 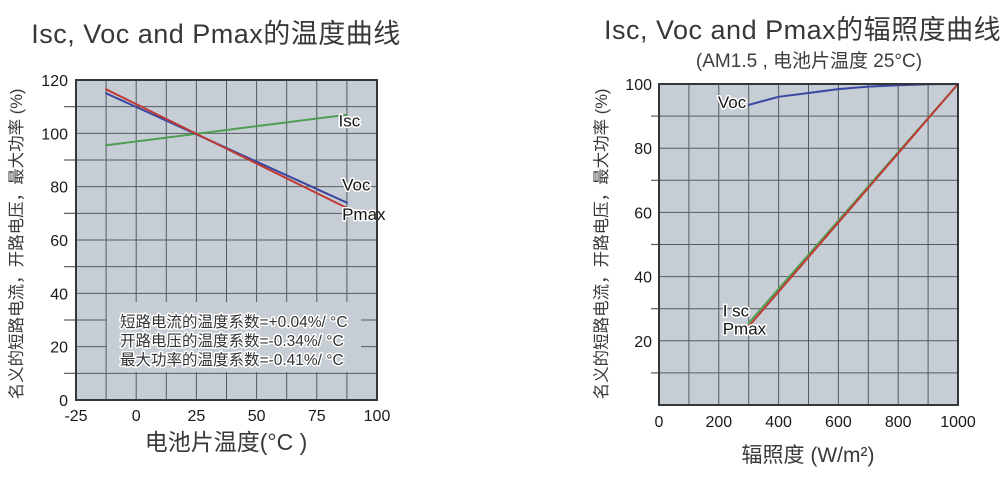 I want to click on x-axis-tick-label: 75, so click(x=317, y=416).